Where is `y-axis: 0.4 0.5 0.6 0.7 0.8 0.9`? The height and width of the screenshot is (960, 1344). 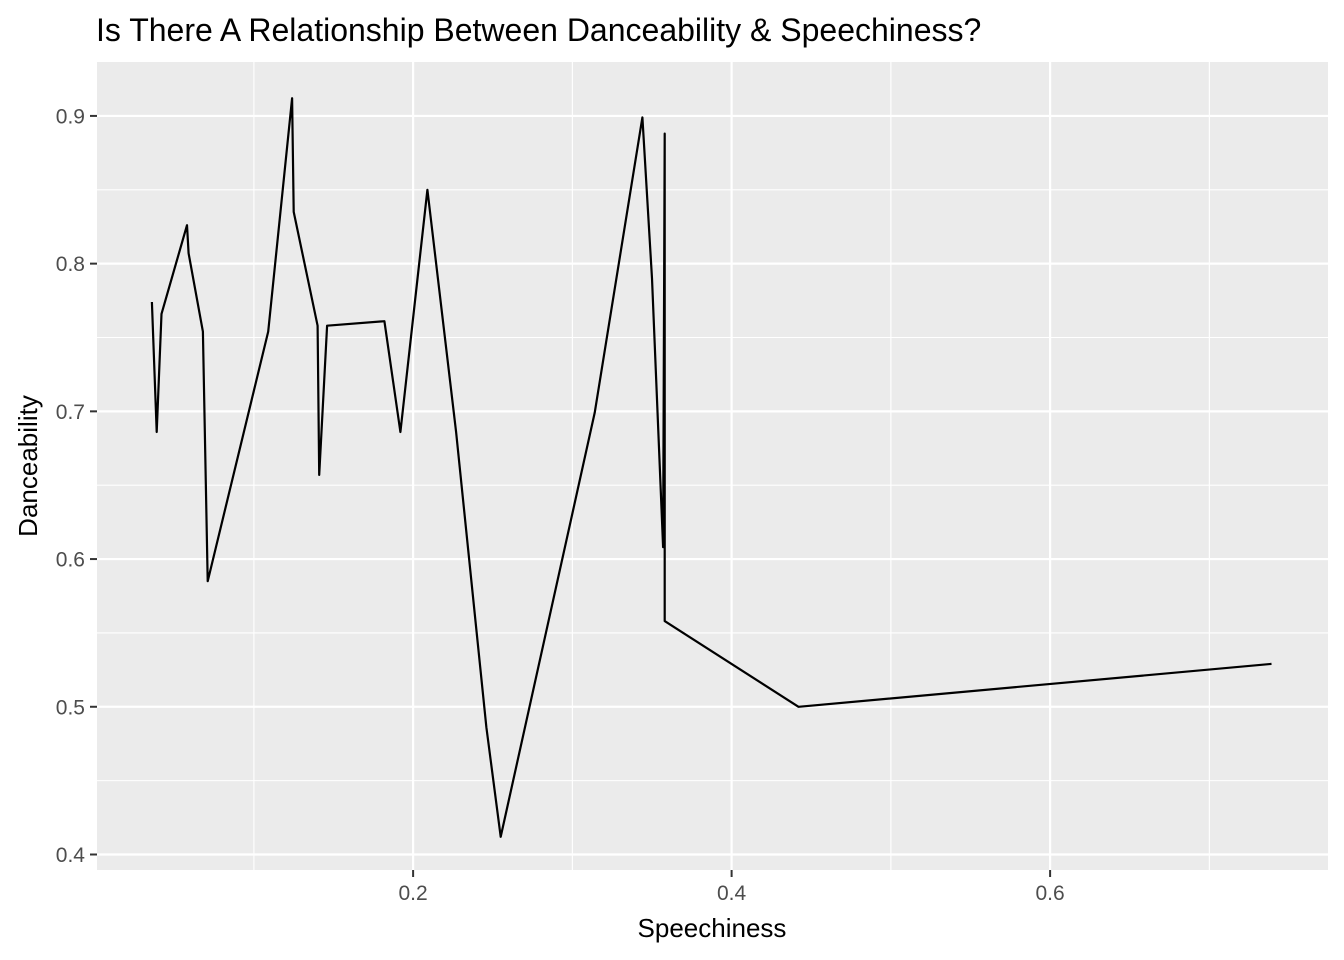 y-axis: 0.4 0.5 0.6 0.7 0.8 0.9 is located at coordinates (76, 486).